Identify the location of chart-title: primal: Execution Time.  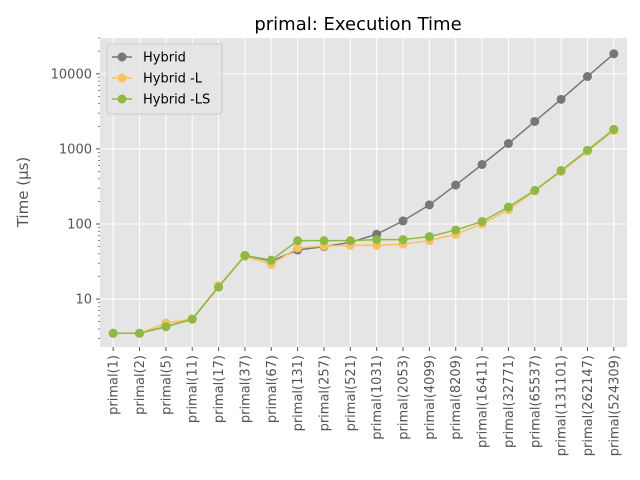
(357, 24).